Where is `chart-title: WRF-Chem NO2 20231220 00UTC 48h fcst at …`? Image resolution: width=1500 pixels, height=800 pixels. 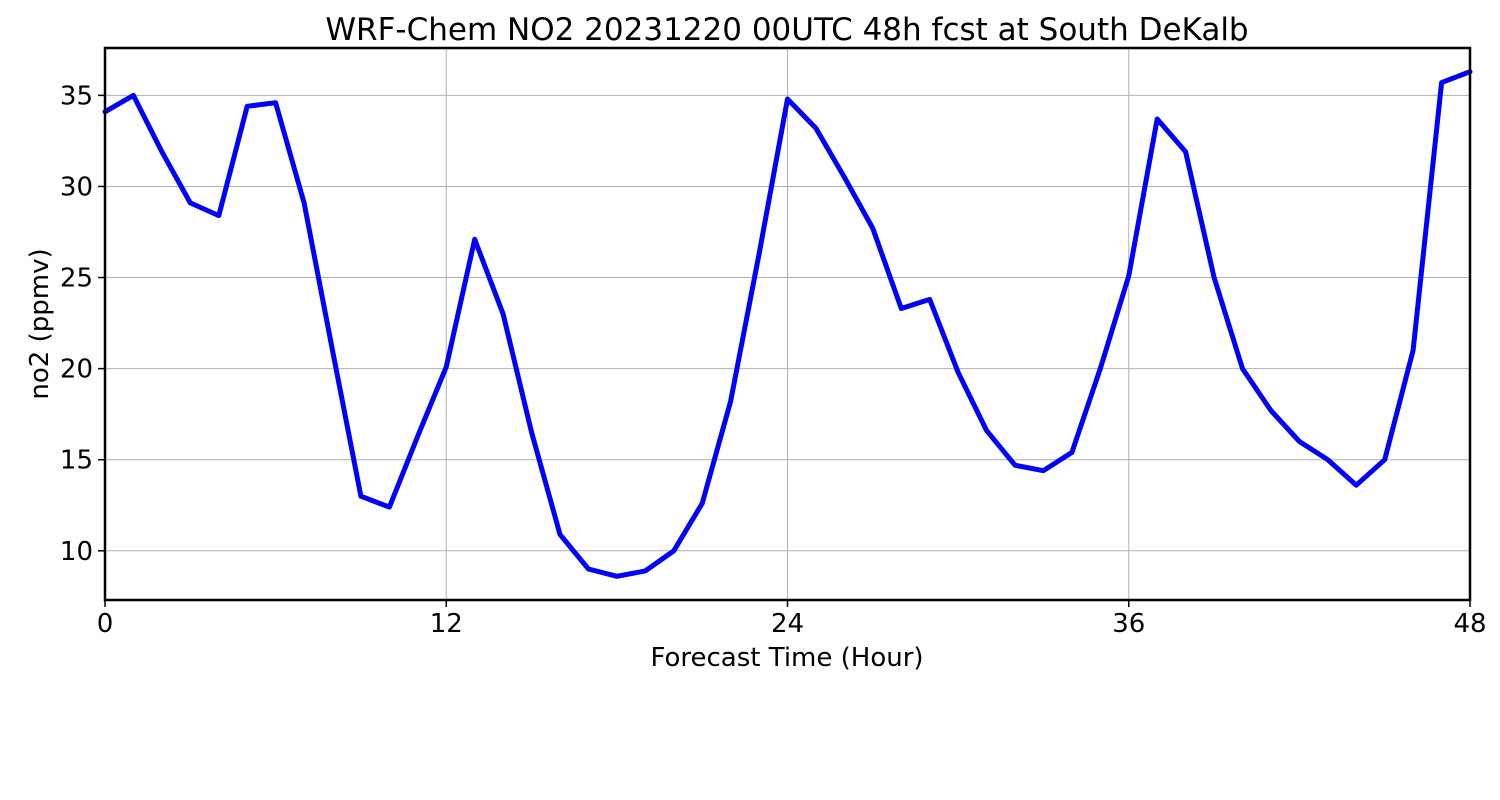 chart-title: WRF-Chem NO2 20231220 00UTC 48h fcst at … is located at coordinates (786, 30).